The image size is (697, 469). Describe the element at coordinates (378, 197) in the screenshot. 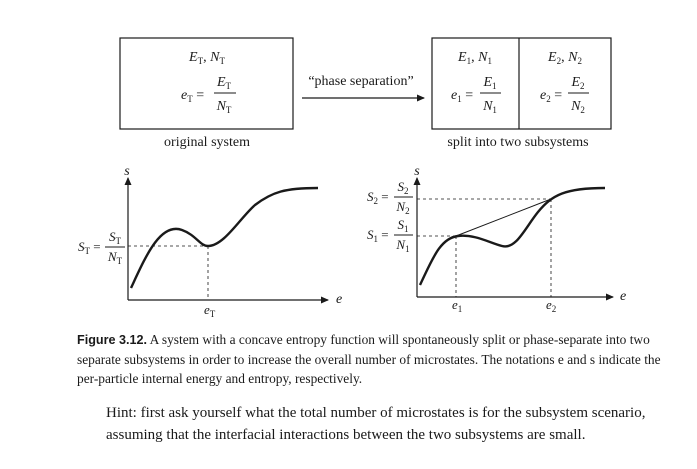

I see `svg-text: S2 =` at that location.